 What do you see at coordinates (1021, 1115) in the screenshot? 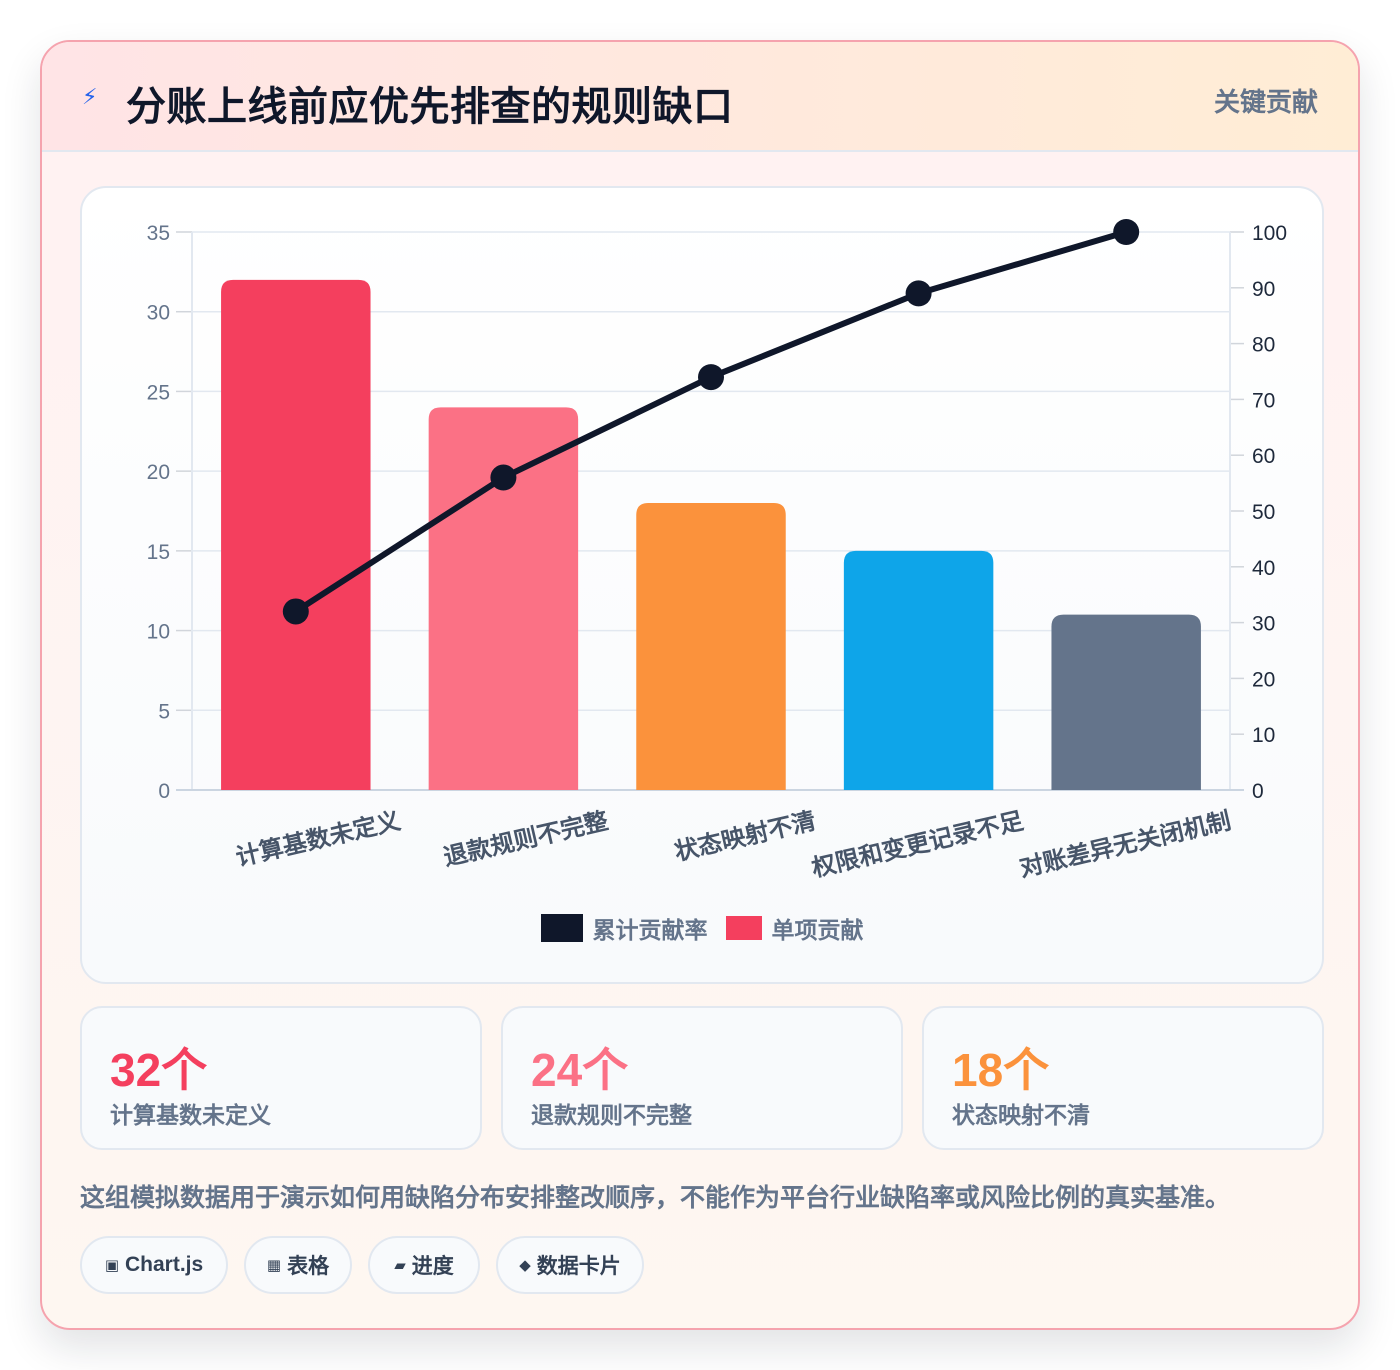
I see `stat-label: 状态映射不清` at bounding box center [1021, 1115].